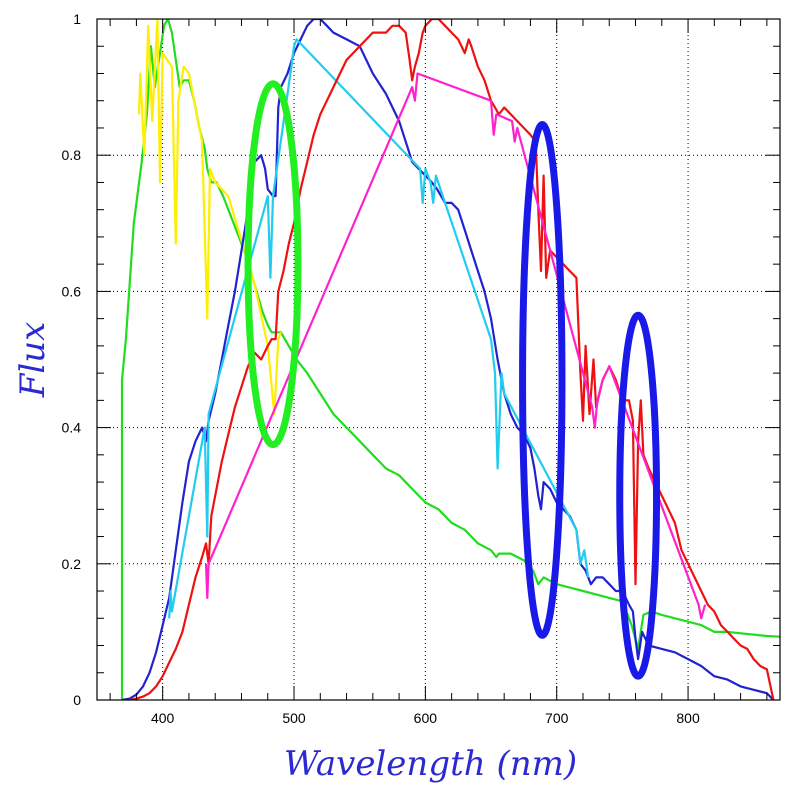  What do you see at coordinates (72, 428) in the screenshot?
I see `y-tick-label: 0.4` at bounding box center [72, 428].